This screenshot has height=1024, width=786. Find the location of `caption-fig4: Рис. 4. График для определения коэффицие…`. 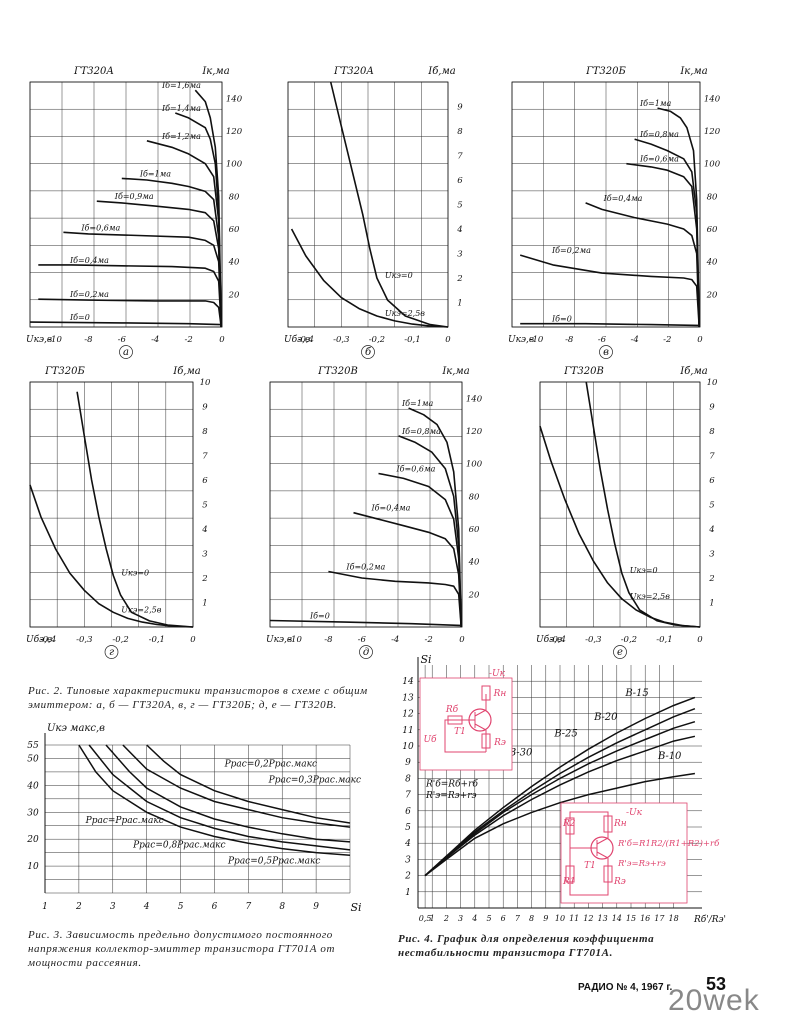

caption-fig4: Рис. 4. График для определения коэффицие… is located at coordinates (526, 946).